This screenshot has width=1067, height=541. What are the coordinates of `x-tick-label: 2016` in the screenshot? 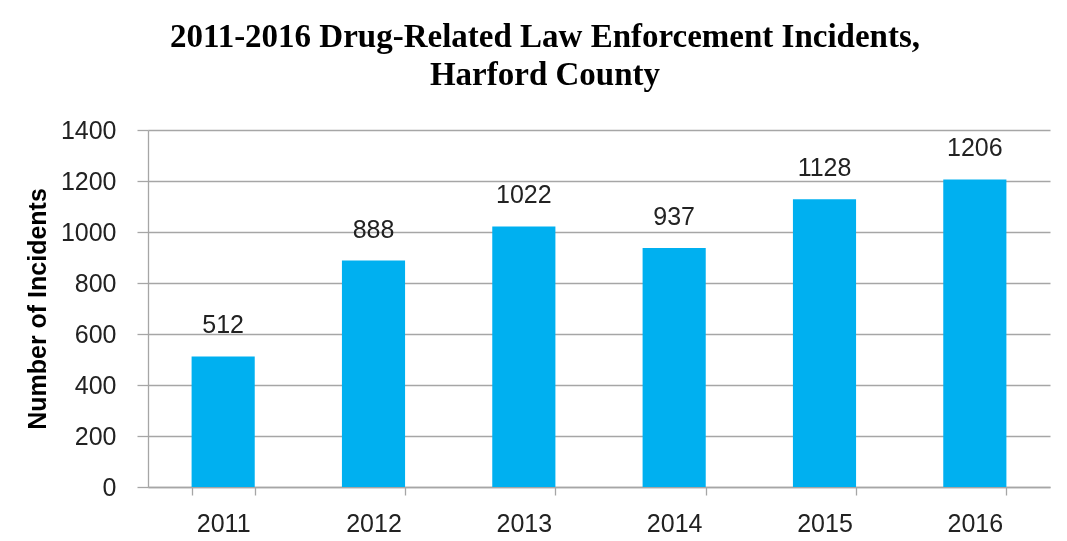 It's located at (975, 522).